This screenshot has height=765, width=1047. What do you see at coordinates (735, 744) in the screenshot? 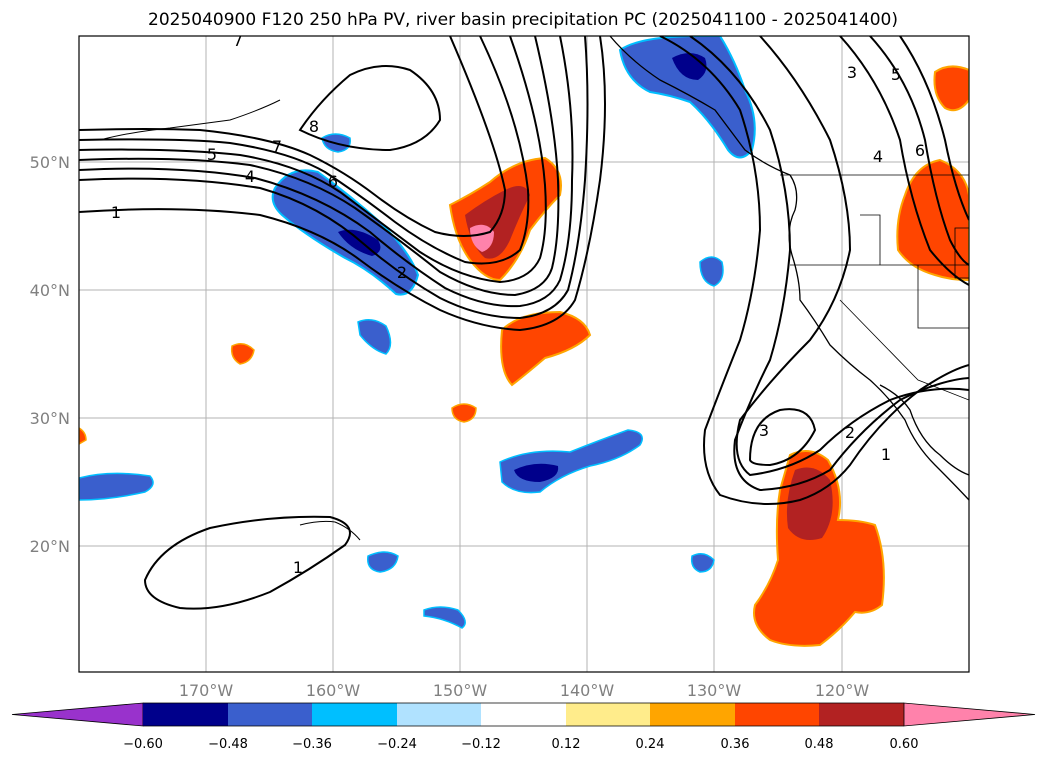
I see `colorbar-tick: 0.36` at bounding box center [735, 744].